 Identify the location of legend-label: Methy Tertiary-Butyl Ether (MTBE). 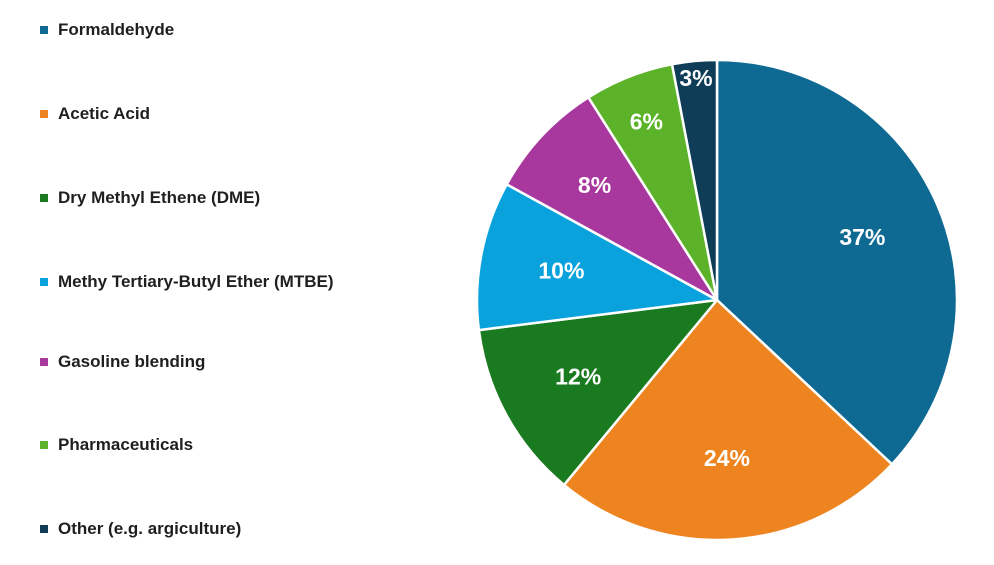
(196, 281).